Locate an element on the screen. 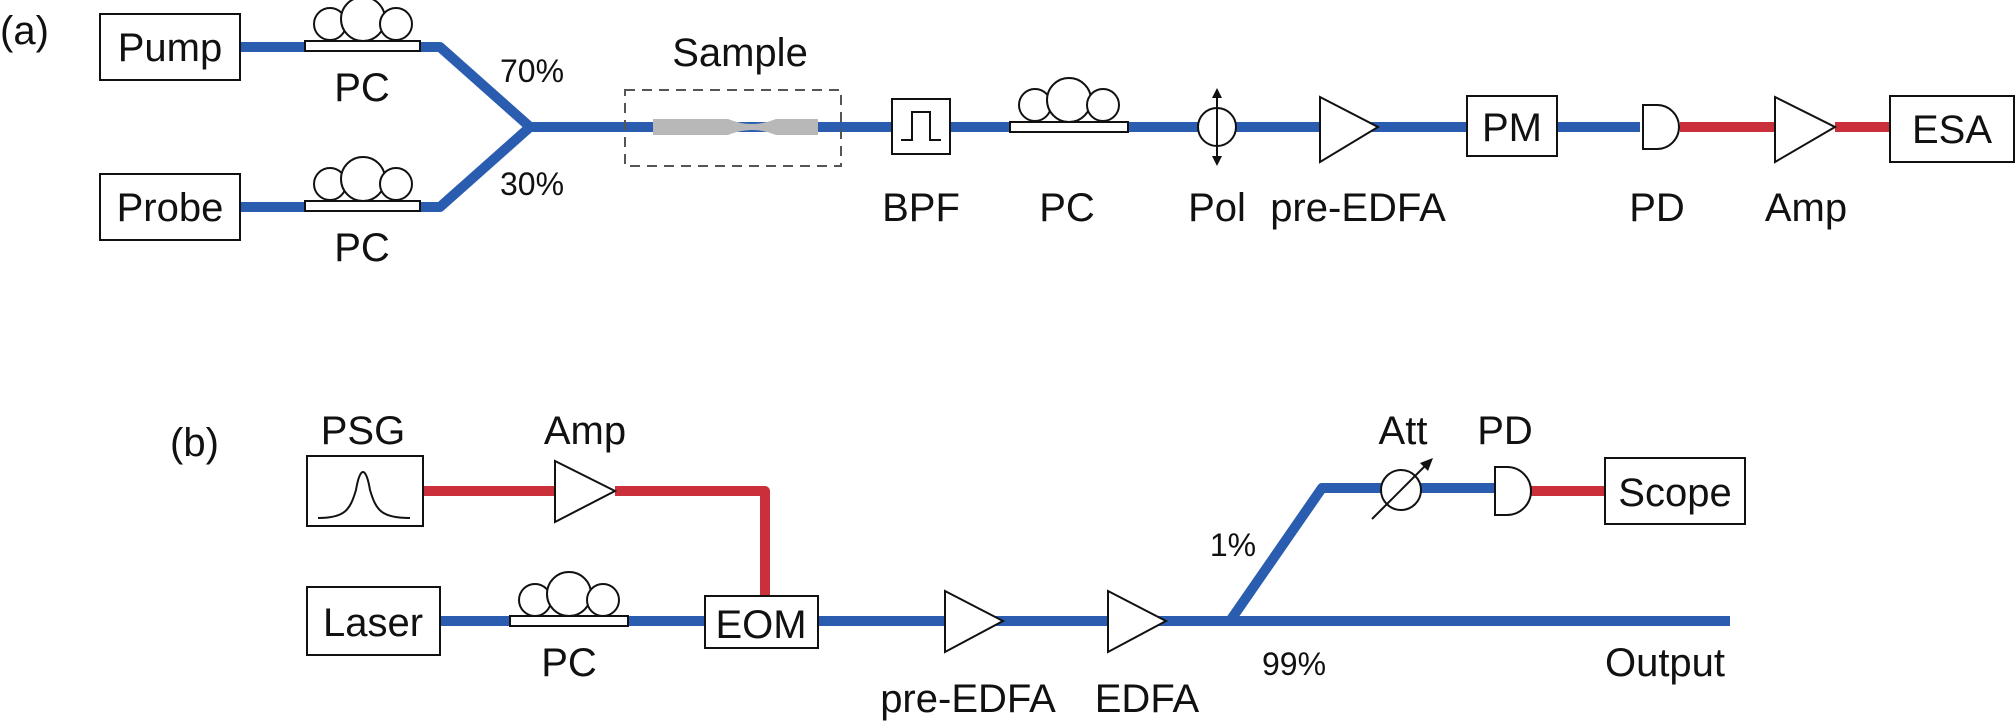 The height and width of the screenshot is (726, 2016). pulse-icon is located at coordinates (364, 495).